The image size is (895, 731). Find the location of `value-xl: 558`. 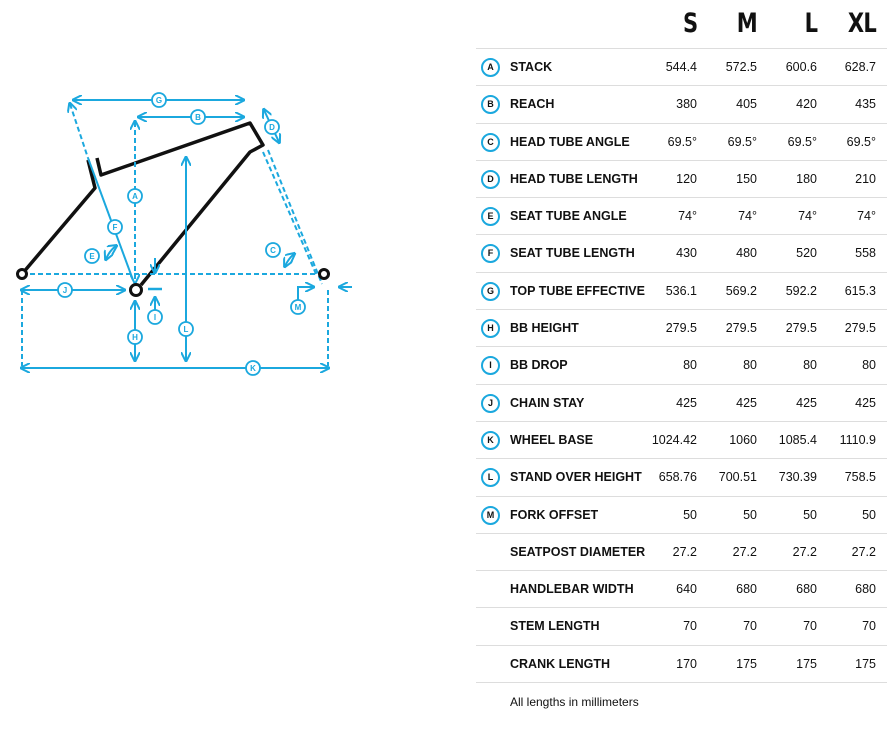

value-xl: 558 is located at coordinates (865, 253).